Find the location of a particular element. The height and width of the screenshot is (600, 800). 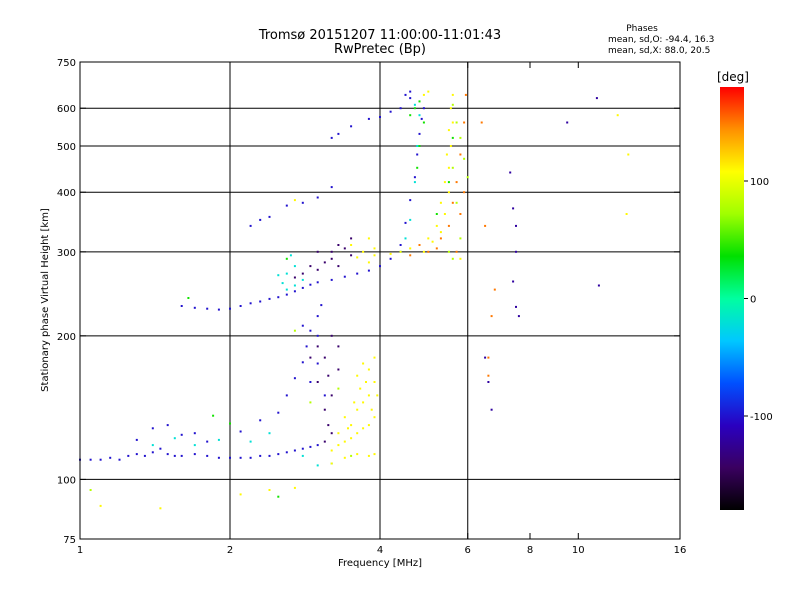

x-tick-label: 2 is located at coordinates (230, 550).